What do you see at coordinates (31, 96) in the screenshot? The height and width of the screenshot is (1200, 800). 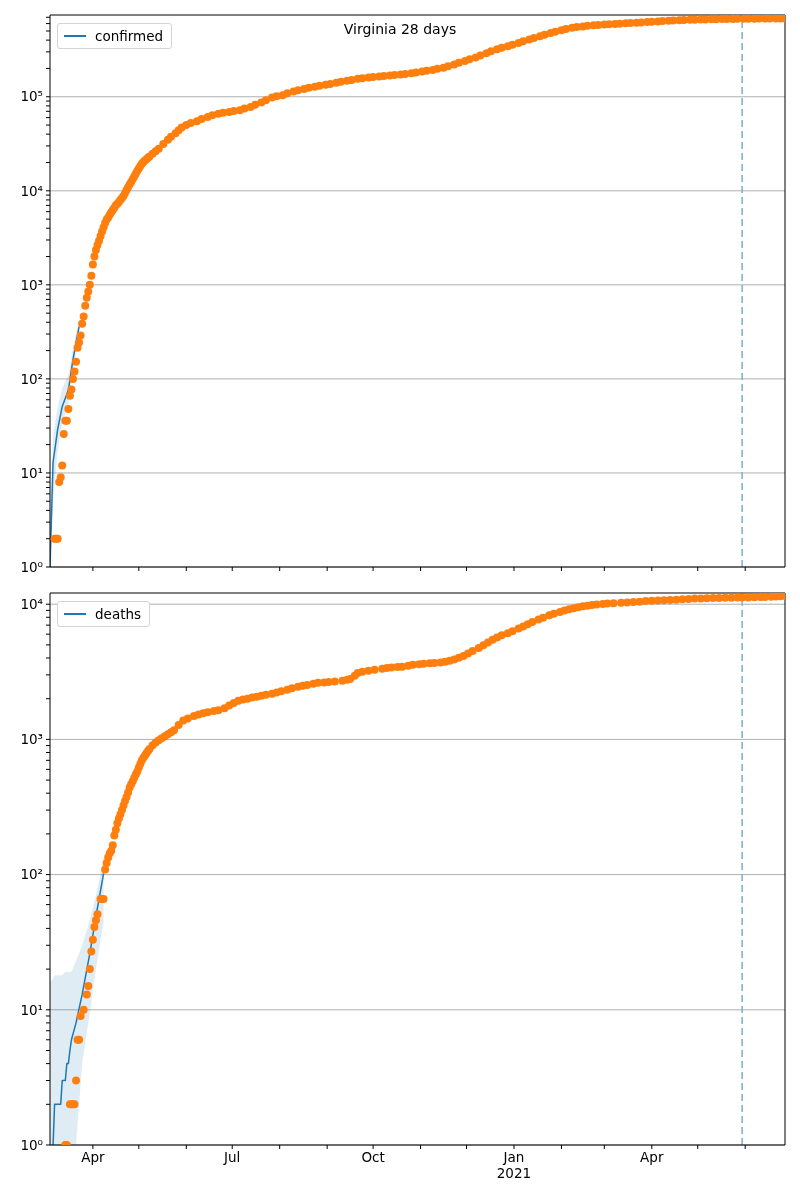 I see `y-tick-label: 10⁵` at bounding box center [31, 96].